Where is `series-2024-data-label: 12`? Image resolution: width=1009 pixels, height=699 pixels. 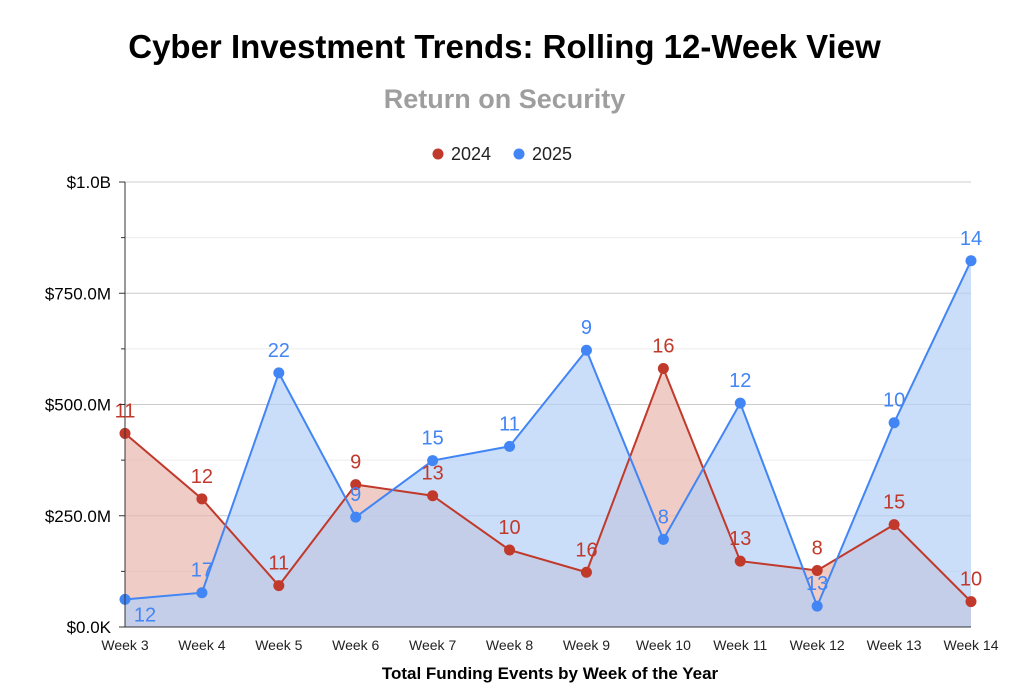 series-2024-data-label: 12 is located at coordinates (202, 477).